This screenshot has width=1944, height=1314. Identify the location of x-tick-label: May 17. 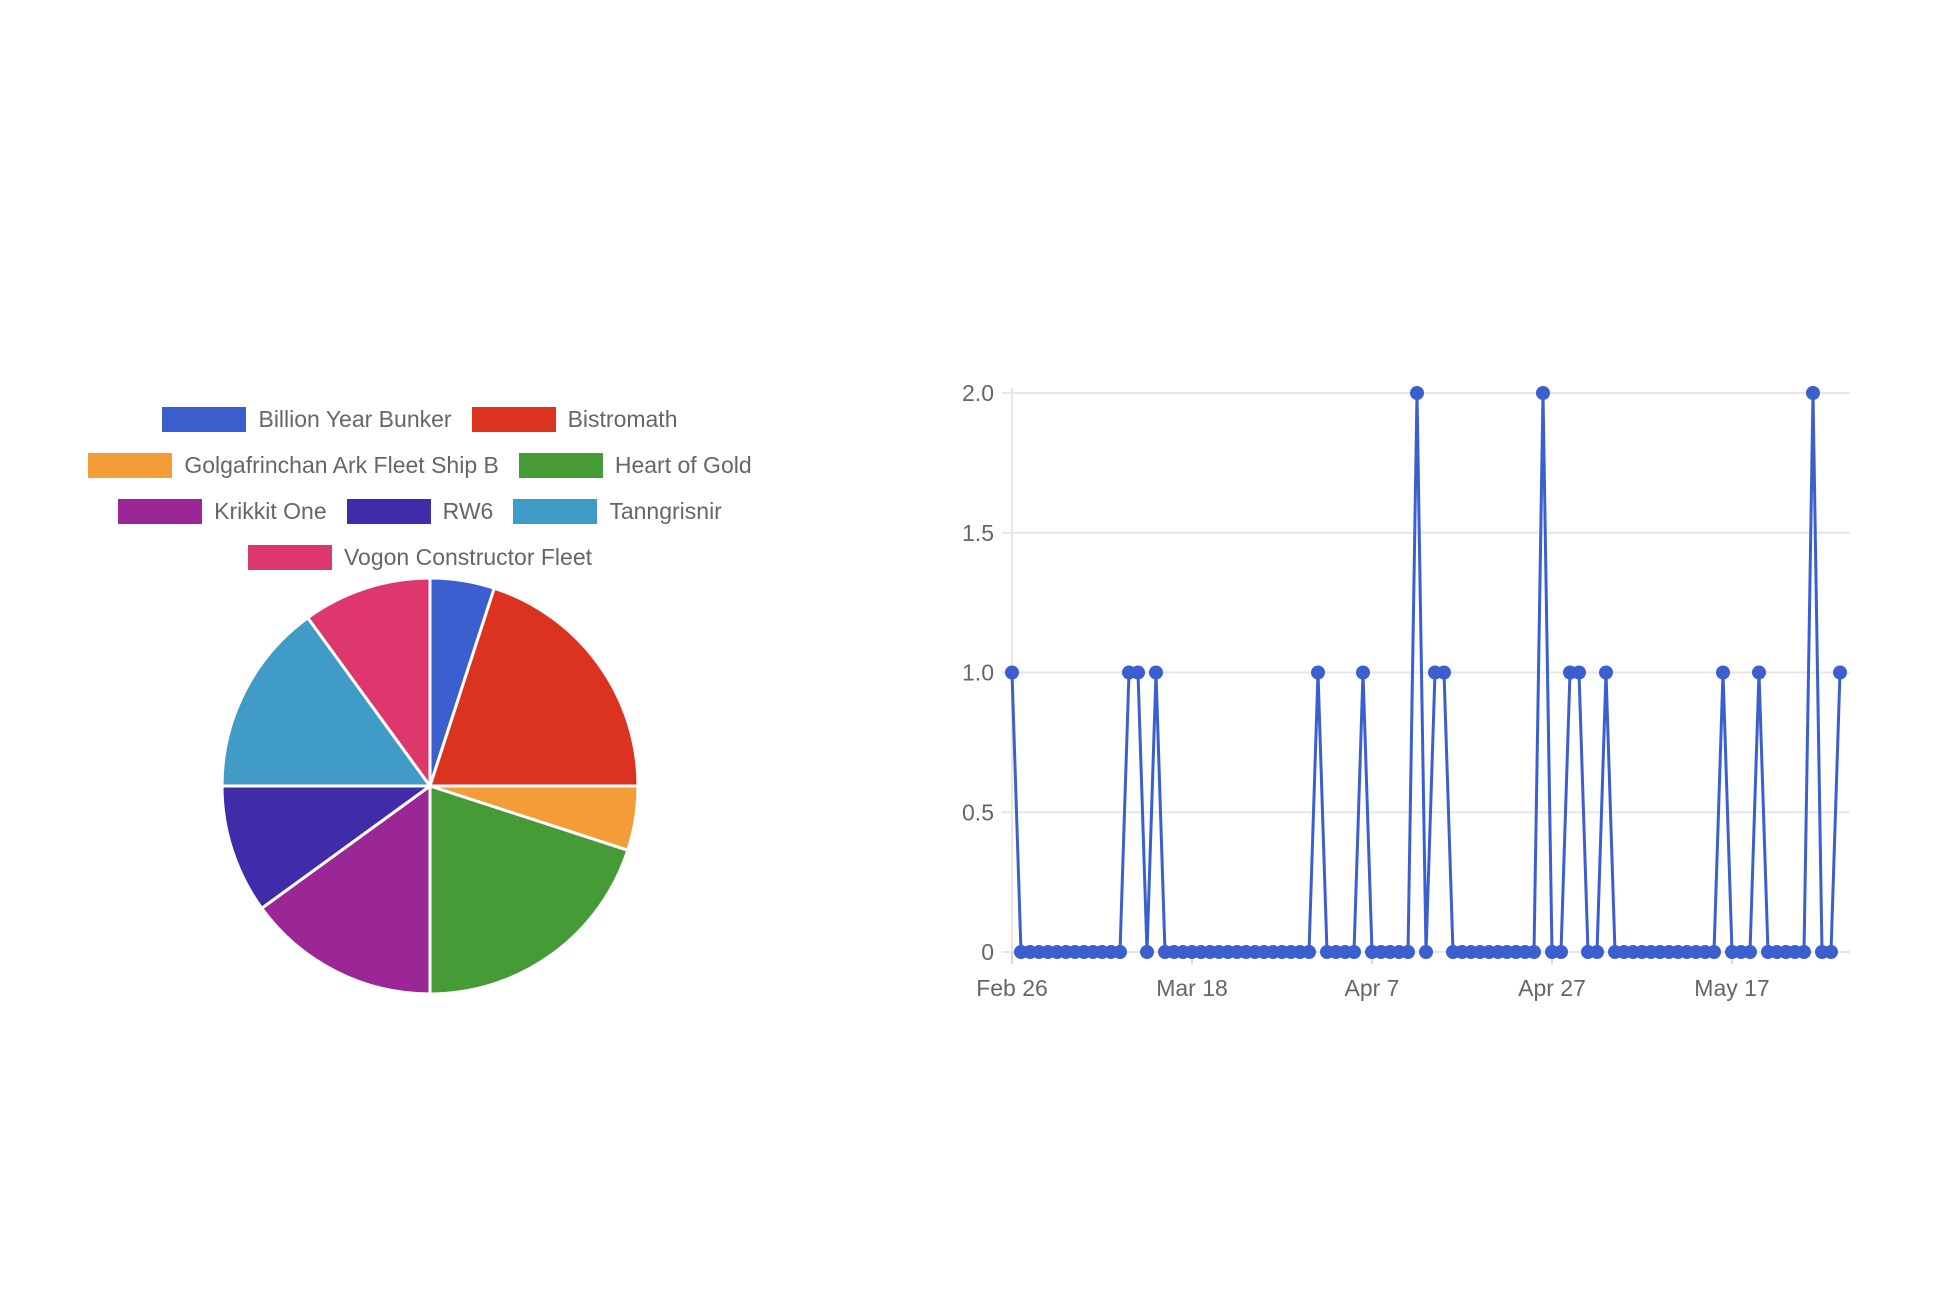
(1731, 988).